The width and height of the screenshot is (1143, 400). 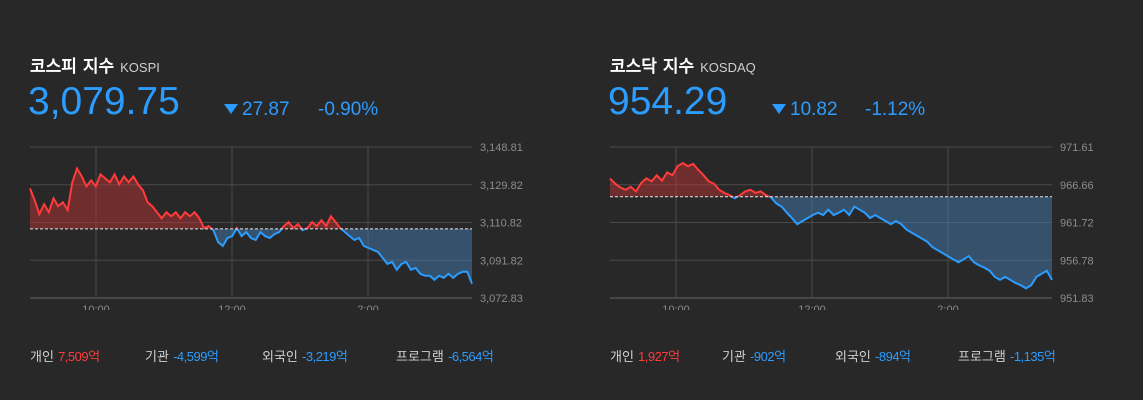 What do you see at coordinates (266, 109) in the screenshot?
I see `change-amount: 27.87` at bounding box center [266, 109].